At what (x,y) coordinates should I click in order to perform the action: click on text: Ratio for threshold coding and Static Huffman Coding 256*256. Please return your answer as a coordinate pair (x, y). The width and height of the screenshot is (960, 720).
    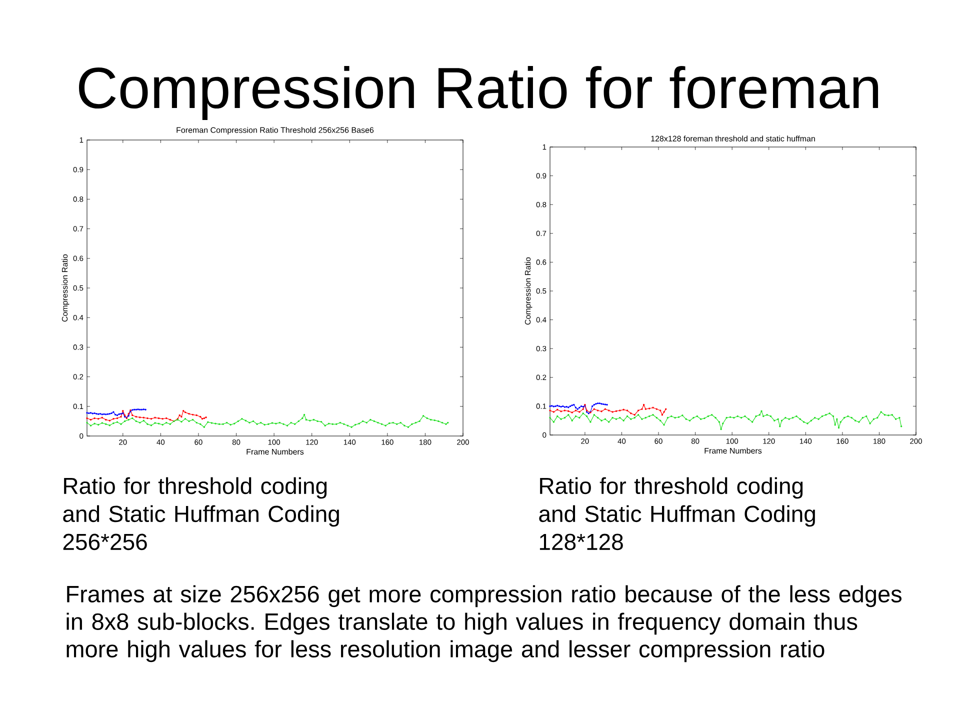
    Looking at the image, I should click on (201, 513).